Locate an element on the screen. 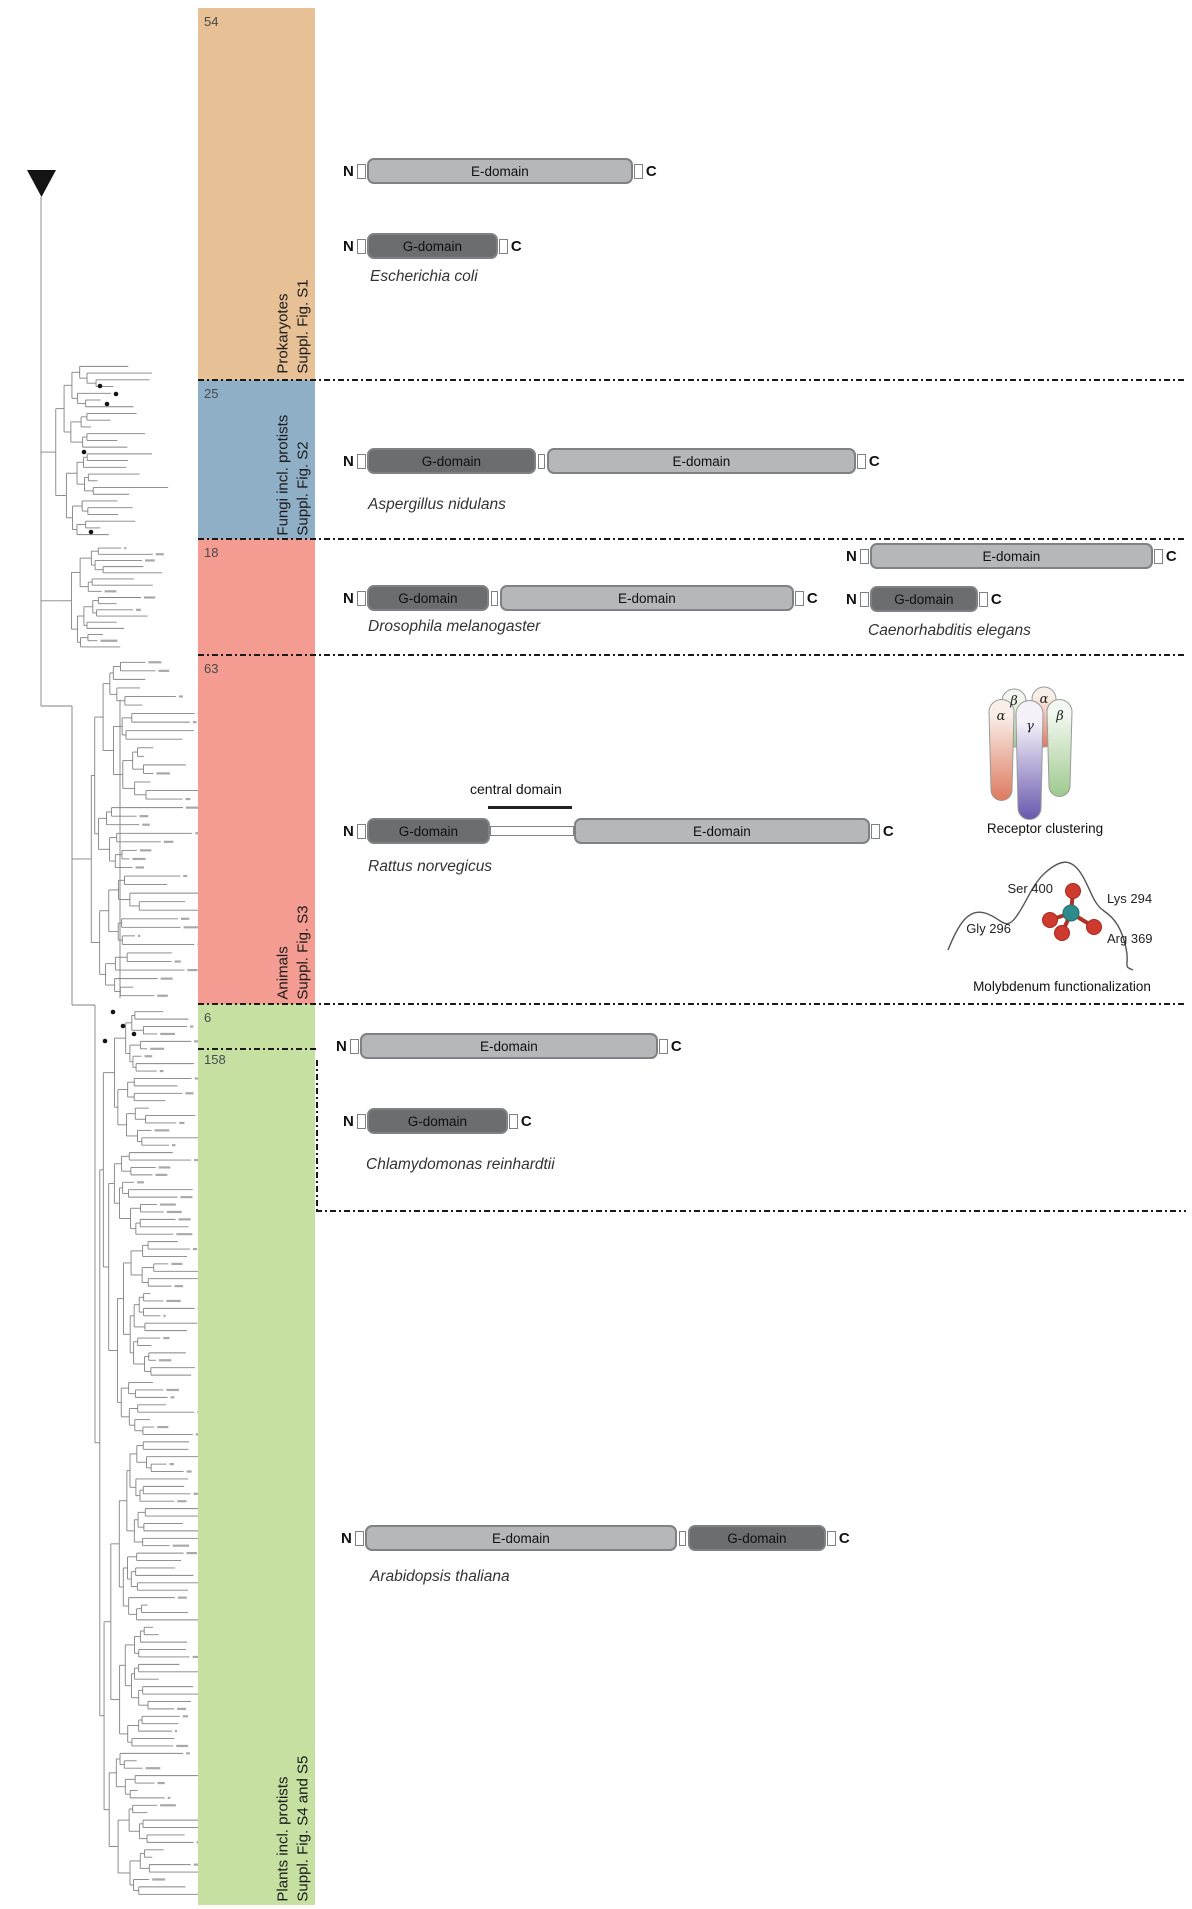 Image resolution: width=1192 pixels, height=1909 pixels. species-drosophila: Drosophila melanogaster is located at coordinates (454, 626).